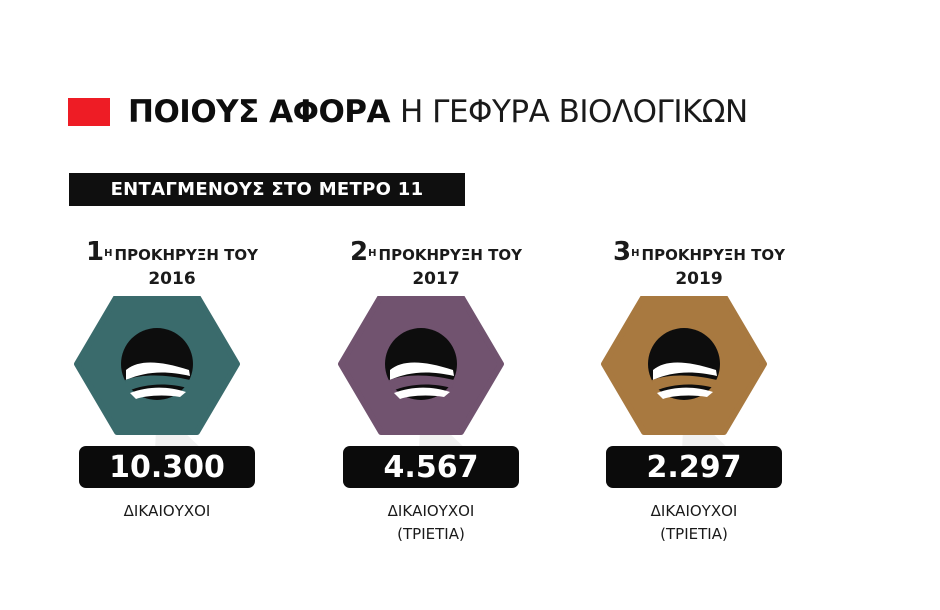 The image size is (940, 610). I want to click on red-accent-block, so click(89, 112).